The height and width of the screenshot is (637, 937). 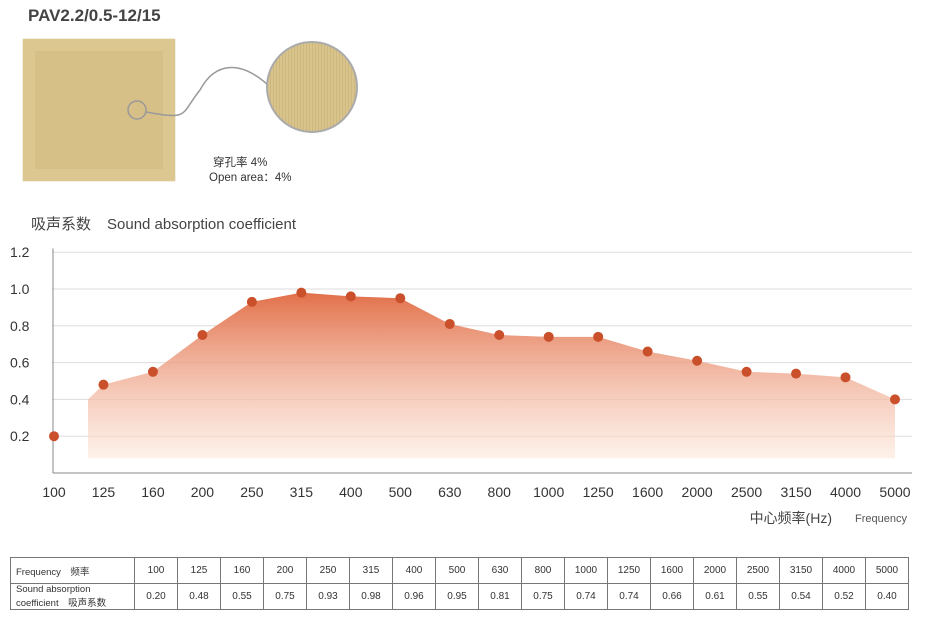 I want to click on table-coefficient-cell: 0.54, so click(x=801, y=596).